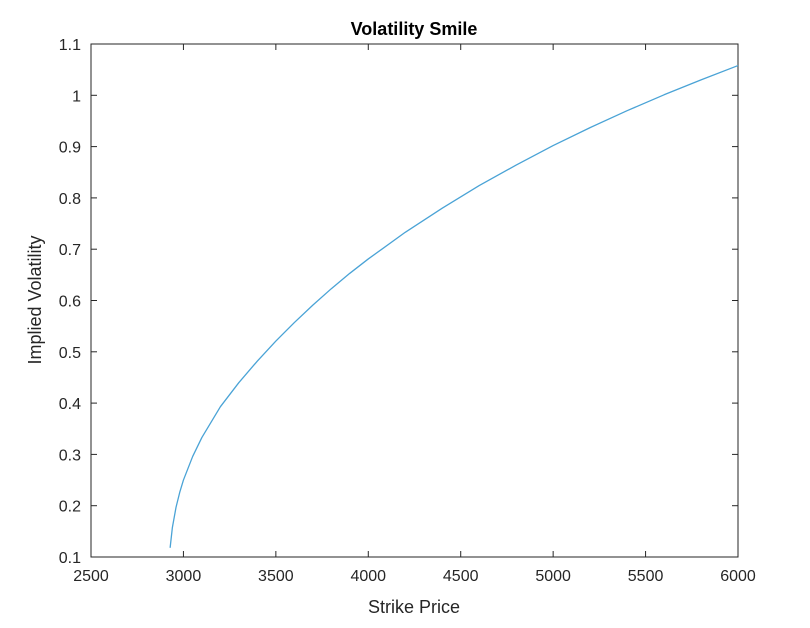 The image size is (810, 628). I want to click on y-axis-label: Implied Volatility, so click(35, 299).